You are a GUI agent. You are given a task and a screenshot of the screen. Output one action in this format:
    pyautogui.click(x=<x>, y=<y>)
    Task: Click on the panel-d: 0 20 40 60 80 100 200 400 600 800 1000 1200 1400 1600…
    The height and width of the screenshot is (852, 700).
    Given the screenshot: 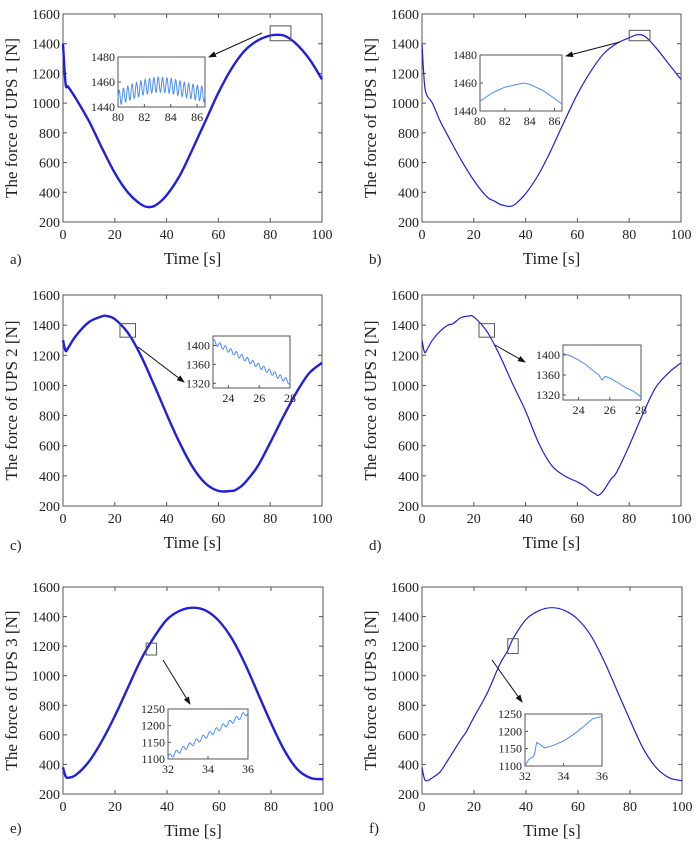 What is the action you would take?
    pyautogui.click(x=526, y=421)
    